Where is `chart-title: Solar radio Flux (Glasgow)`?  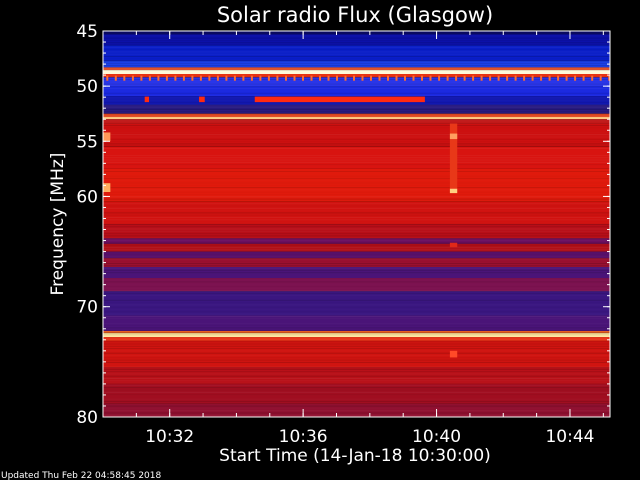 chart-title: Solar radio Flux (Glasgow) is located at coordinates (355, 15).